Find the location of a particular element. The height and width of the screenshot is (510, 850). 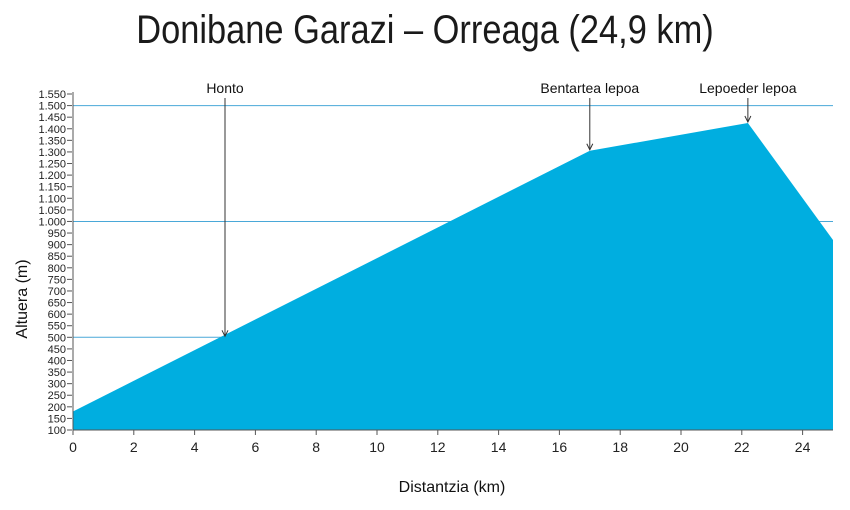

y-tick-label: 750 is located at coordinates (57, 280).